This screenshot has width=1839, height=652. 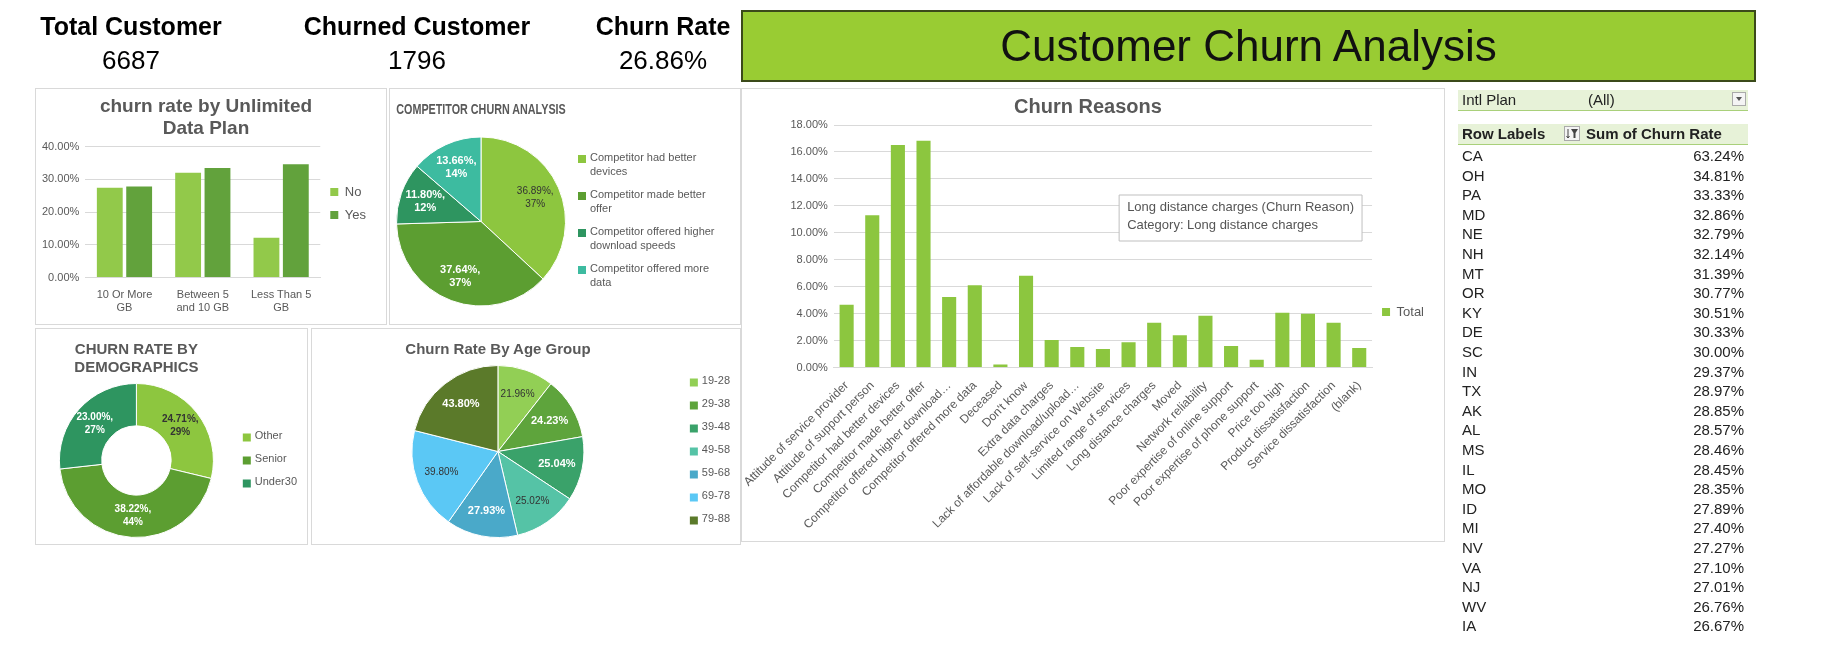 I want to click on legend-label: 79-88, so click(x=716, y=518).